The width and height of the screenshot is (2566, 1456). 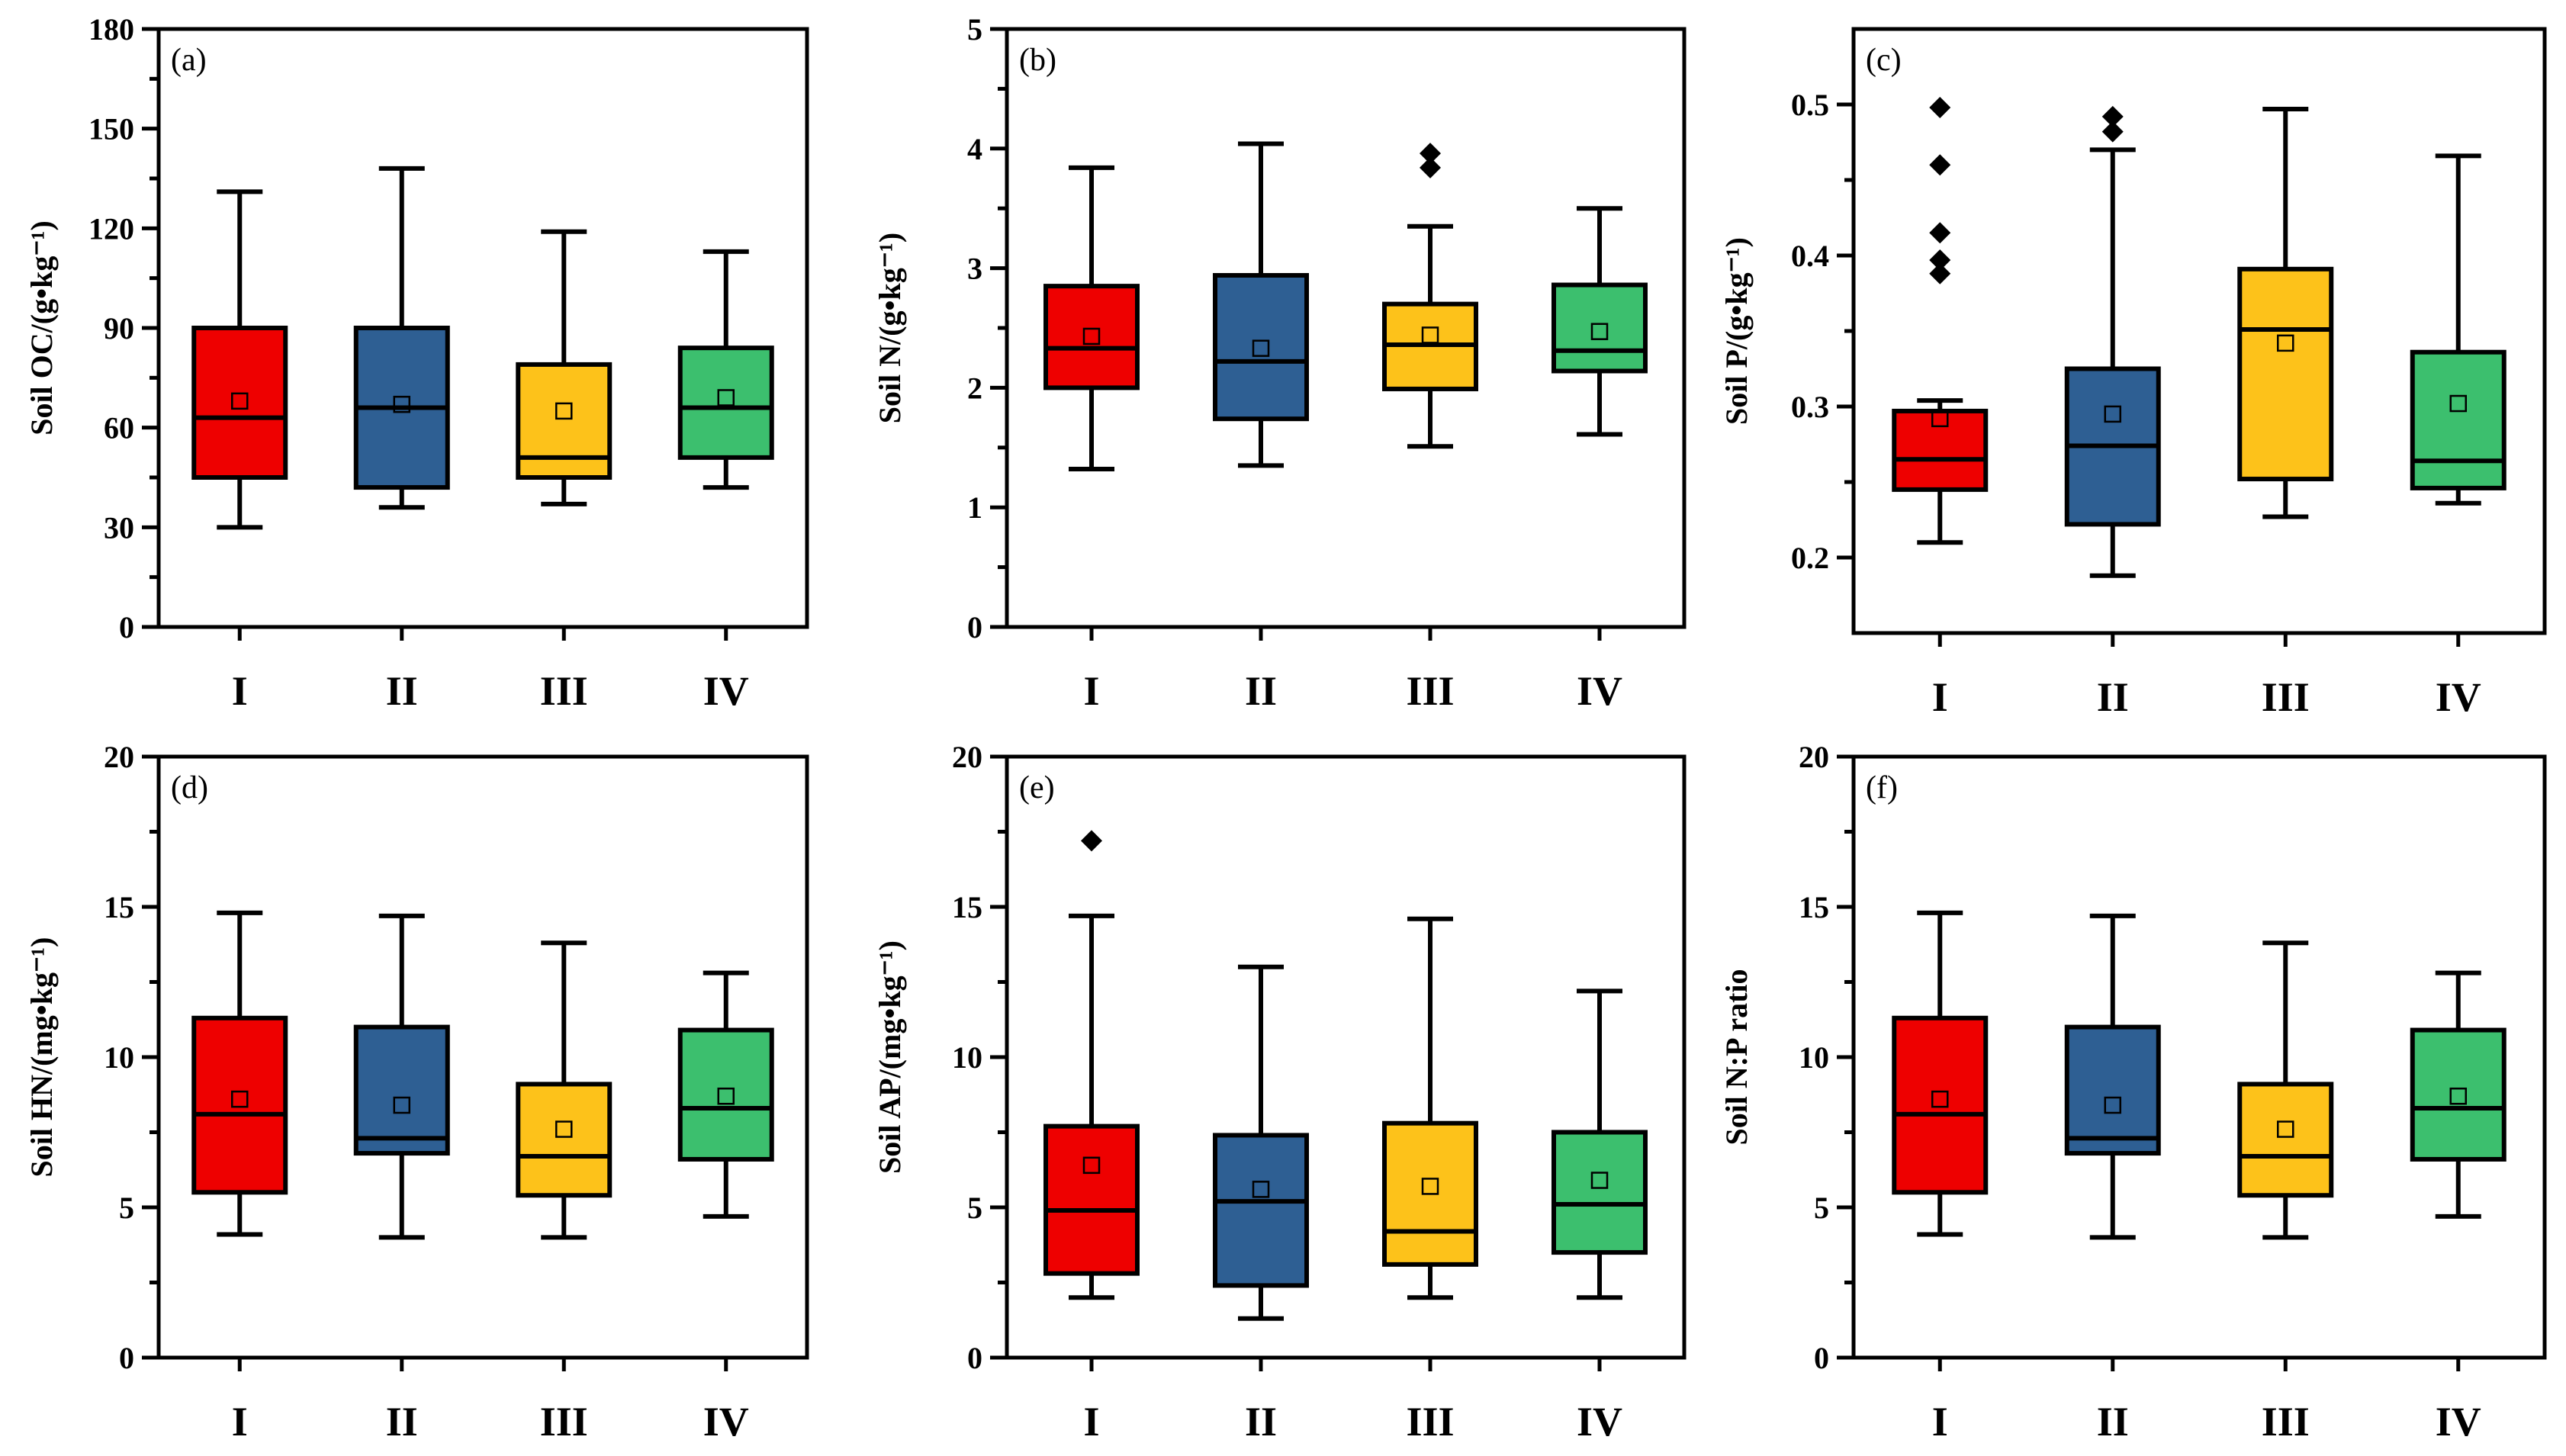 I want to click on y-axis-label: Soil P/(g•kg⁻¹), so click(x=1736, y=331).